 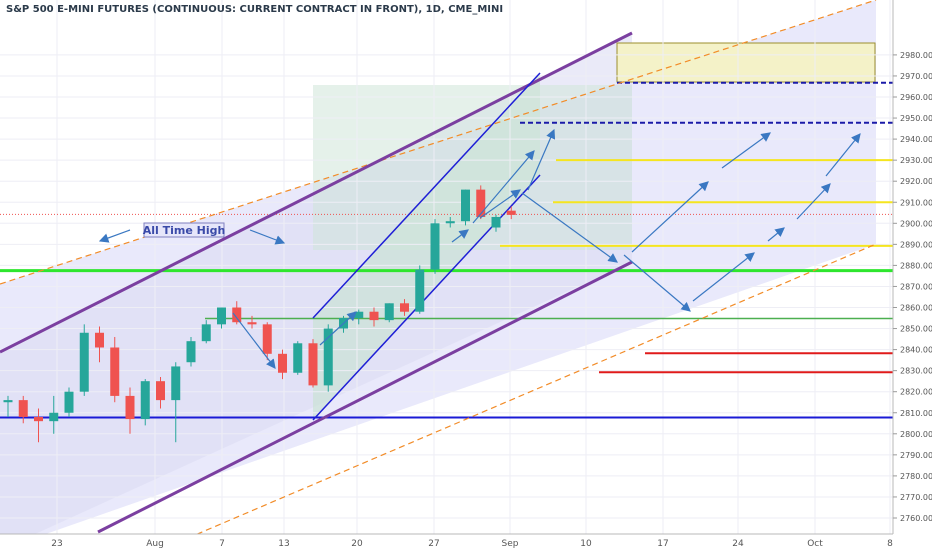 I want to click on price-tick-label: 2780.00, so click(x=916, y=476).